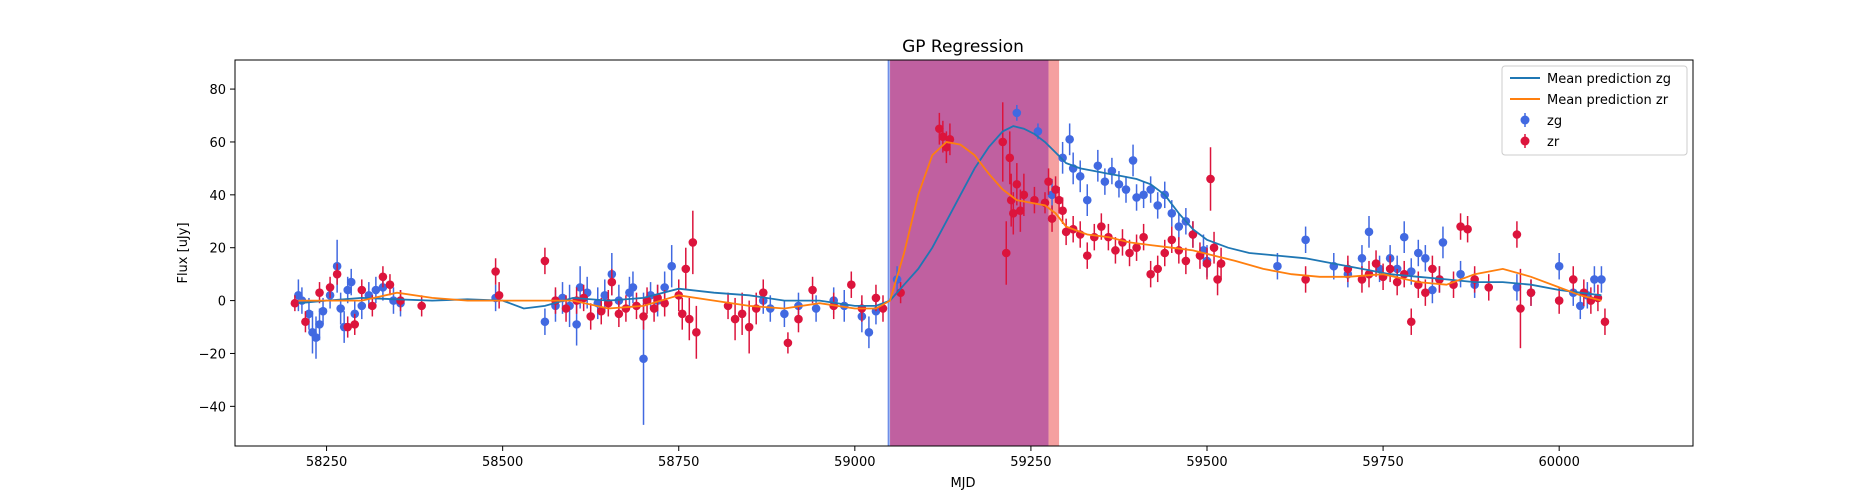 The height and width of the screenshot is (504, 1875). I want to click on y-tick-label-20: 20, so click(217, 249).